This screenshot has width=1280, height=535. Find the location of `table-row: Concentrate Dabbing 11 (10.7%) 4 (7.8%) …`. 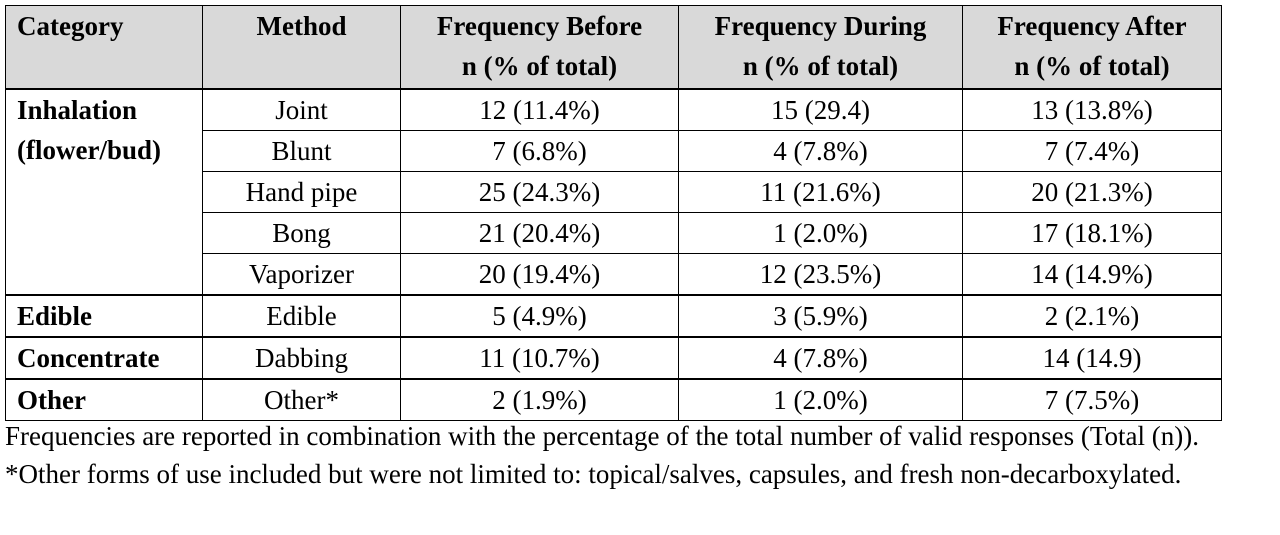

table-row: Concentrate Dabbing 11 (10.7%) 4 (7.8%) … is located at coordinates (613, 358).